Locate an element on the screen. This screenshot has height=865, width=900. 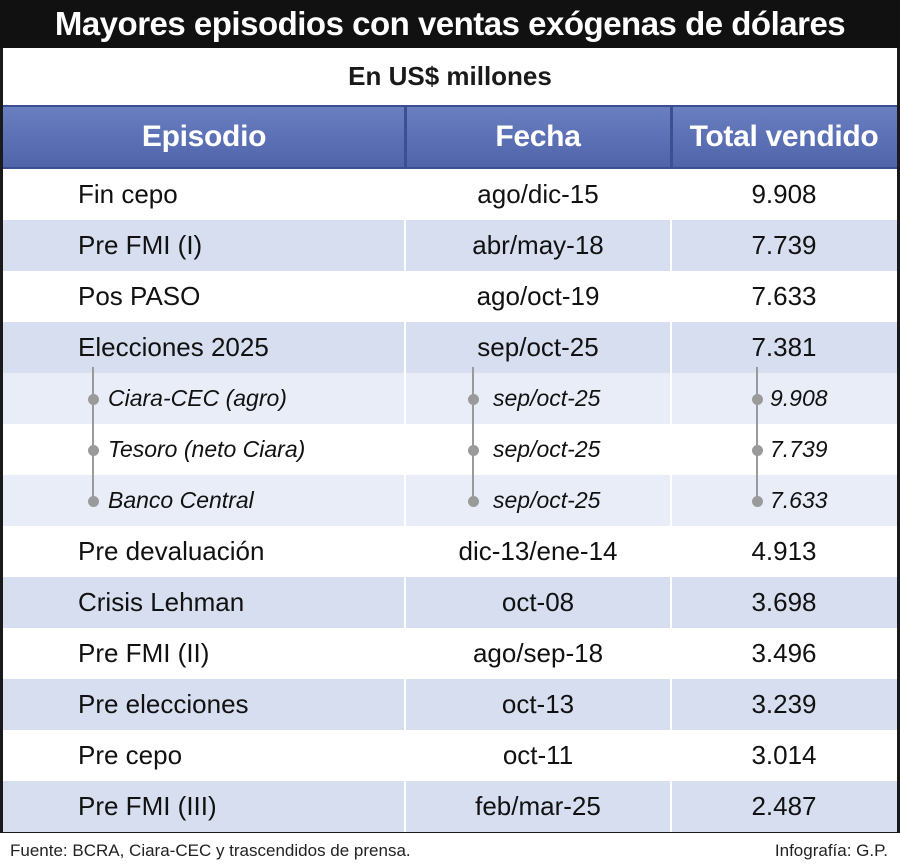
table-subrow: Ciara-CEC (agro) sep/oct-25 9.908 is located at coordinates (450, 398).